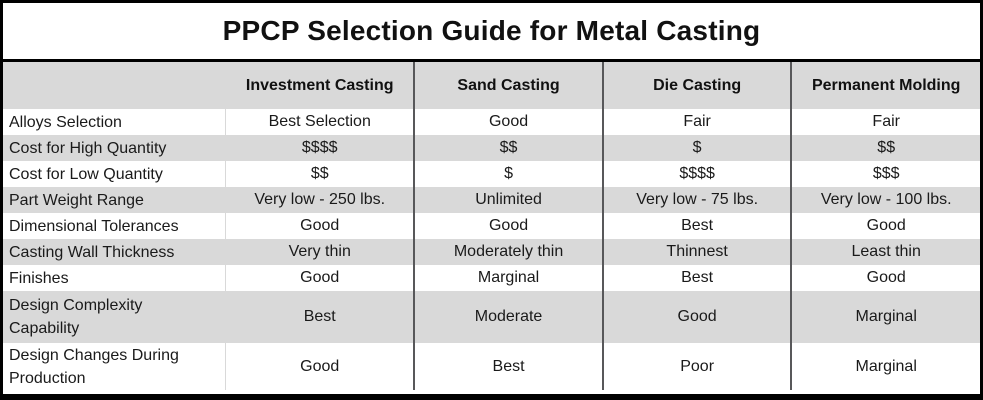  What do you see at coordinates (508, 85) in the screenshot?
I see `header-sand-casting: Sand Casting` at bounding box center [508, 85].